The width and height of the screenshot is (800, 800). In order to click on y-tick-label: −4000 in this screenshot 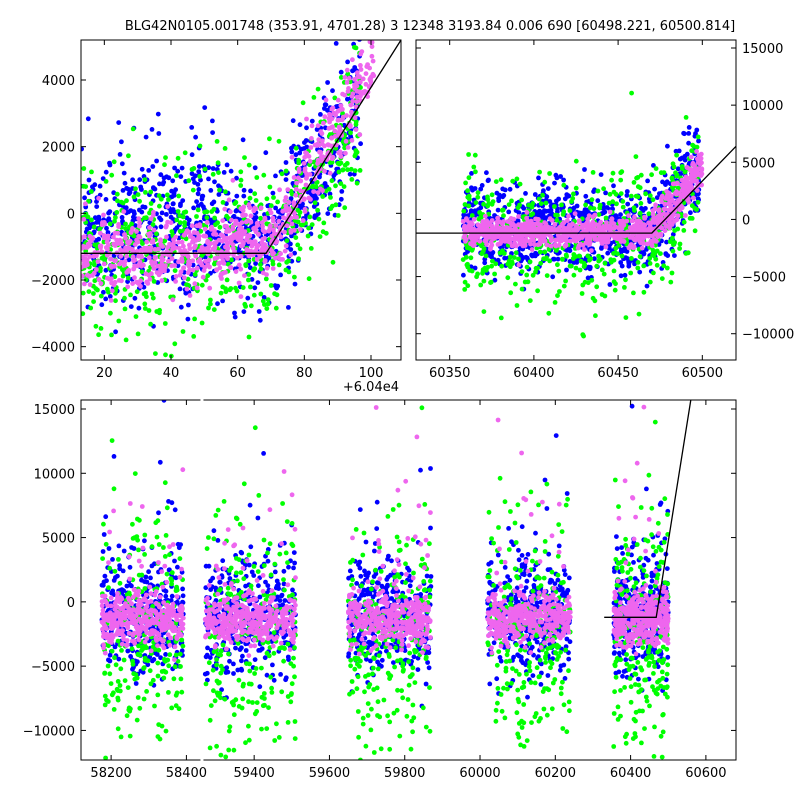, I will do `click(53, 348)`.